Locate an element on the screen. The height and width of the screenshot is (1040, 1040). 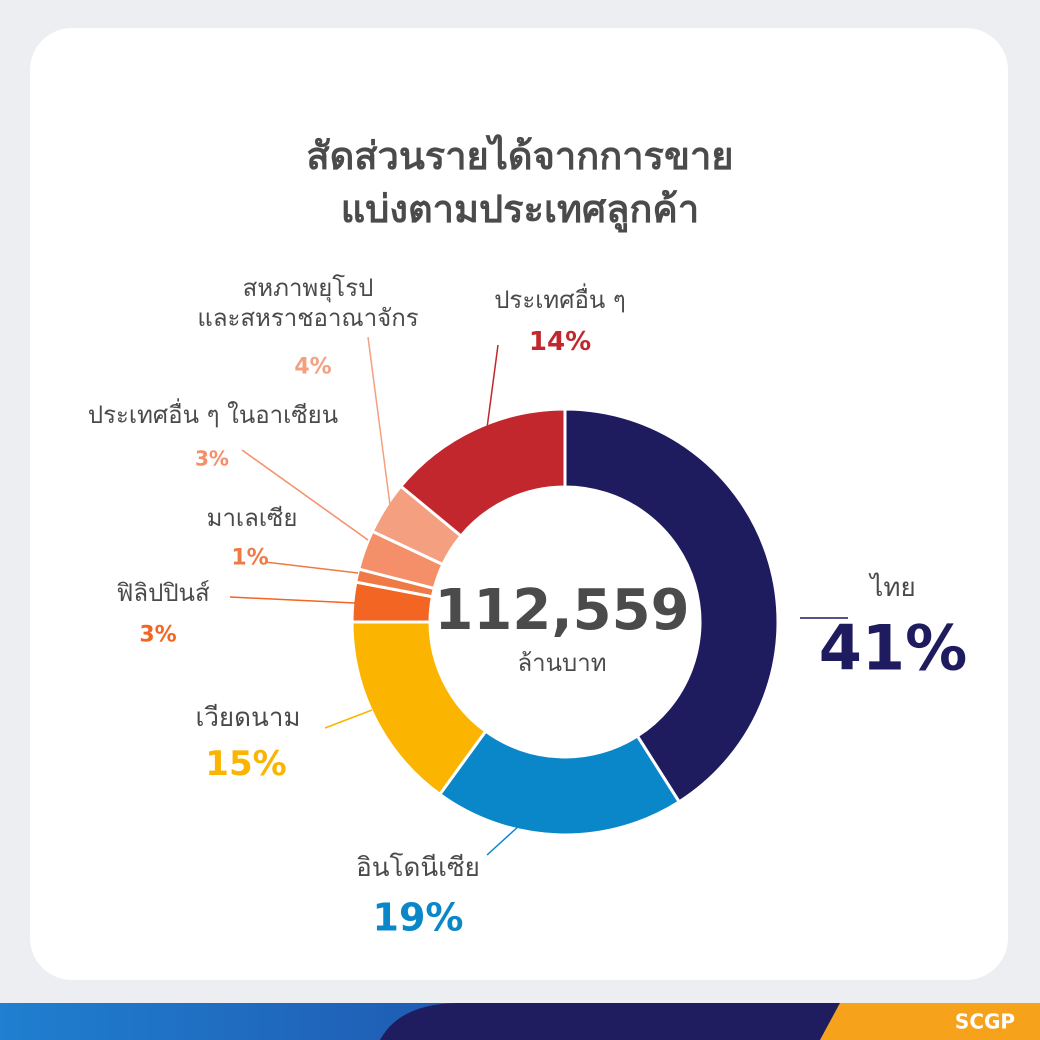
slice-value-label: 1% is located at coordinates (250, 558).